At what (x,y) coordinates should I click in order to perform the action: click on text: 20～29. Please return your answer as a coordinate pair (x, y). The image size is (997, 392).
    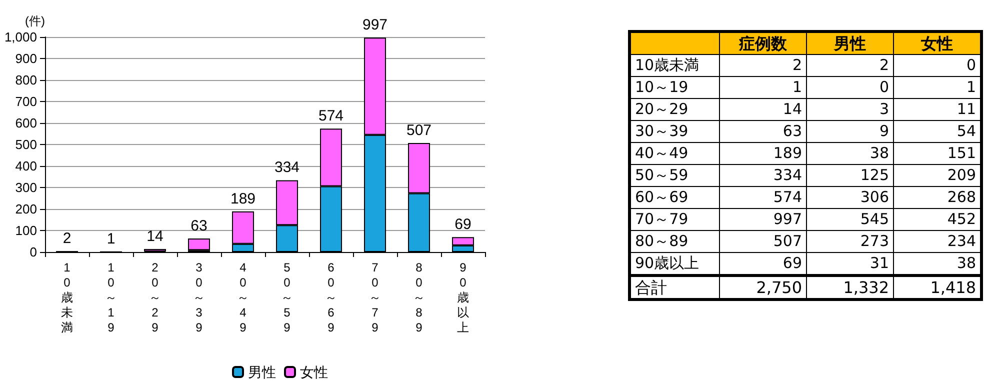
    Looking at the image, I should click on (675, 109).